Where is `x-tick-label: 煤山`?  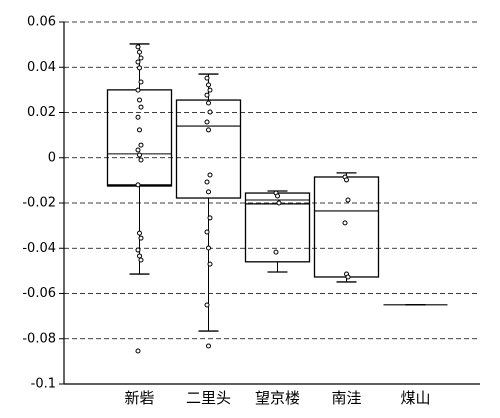 x-tick-label: 煤山 is located at coordinates (415, 398).